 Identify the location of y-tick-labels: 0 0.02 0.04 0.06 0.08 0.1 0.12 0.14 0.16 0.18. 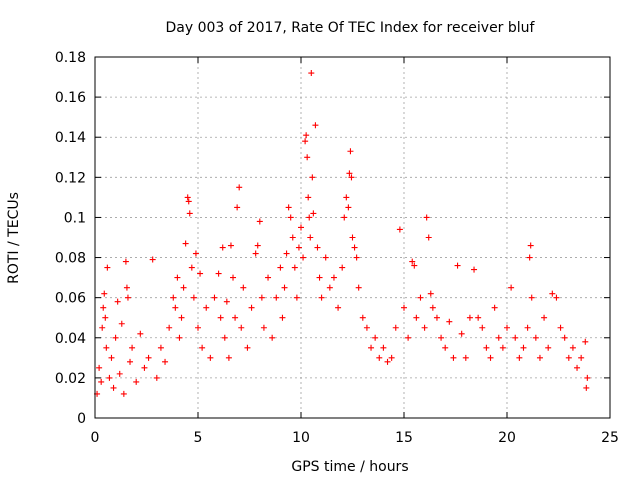
(70, 238).